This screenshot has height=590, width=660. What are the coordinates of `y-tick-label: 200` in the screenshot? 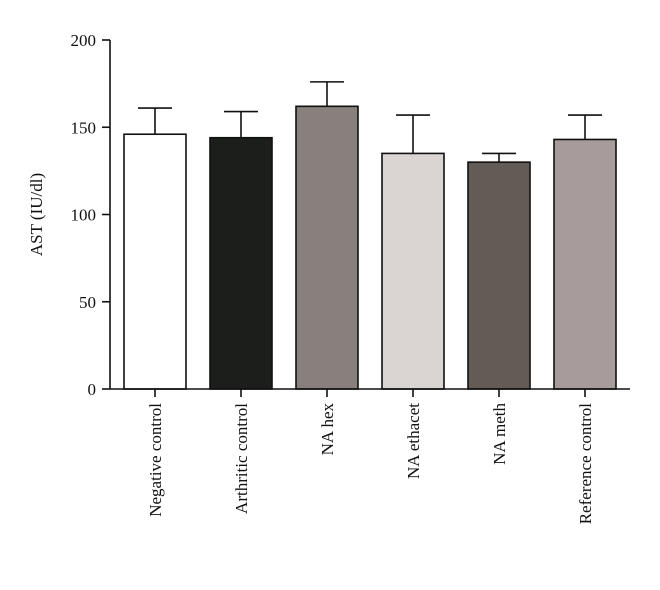 It's located at (84, 40).